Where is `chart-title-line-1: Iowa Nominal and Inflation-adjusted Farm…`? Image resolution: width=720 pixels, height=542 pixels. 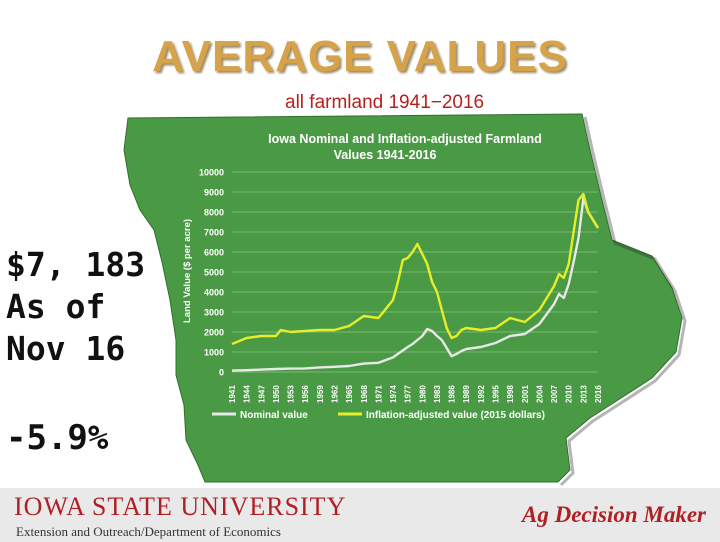 chart-title-line-1: Iowa Nominal and Inflation-adjusted Farm… is located at coordinates (405, 139).